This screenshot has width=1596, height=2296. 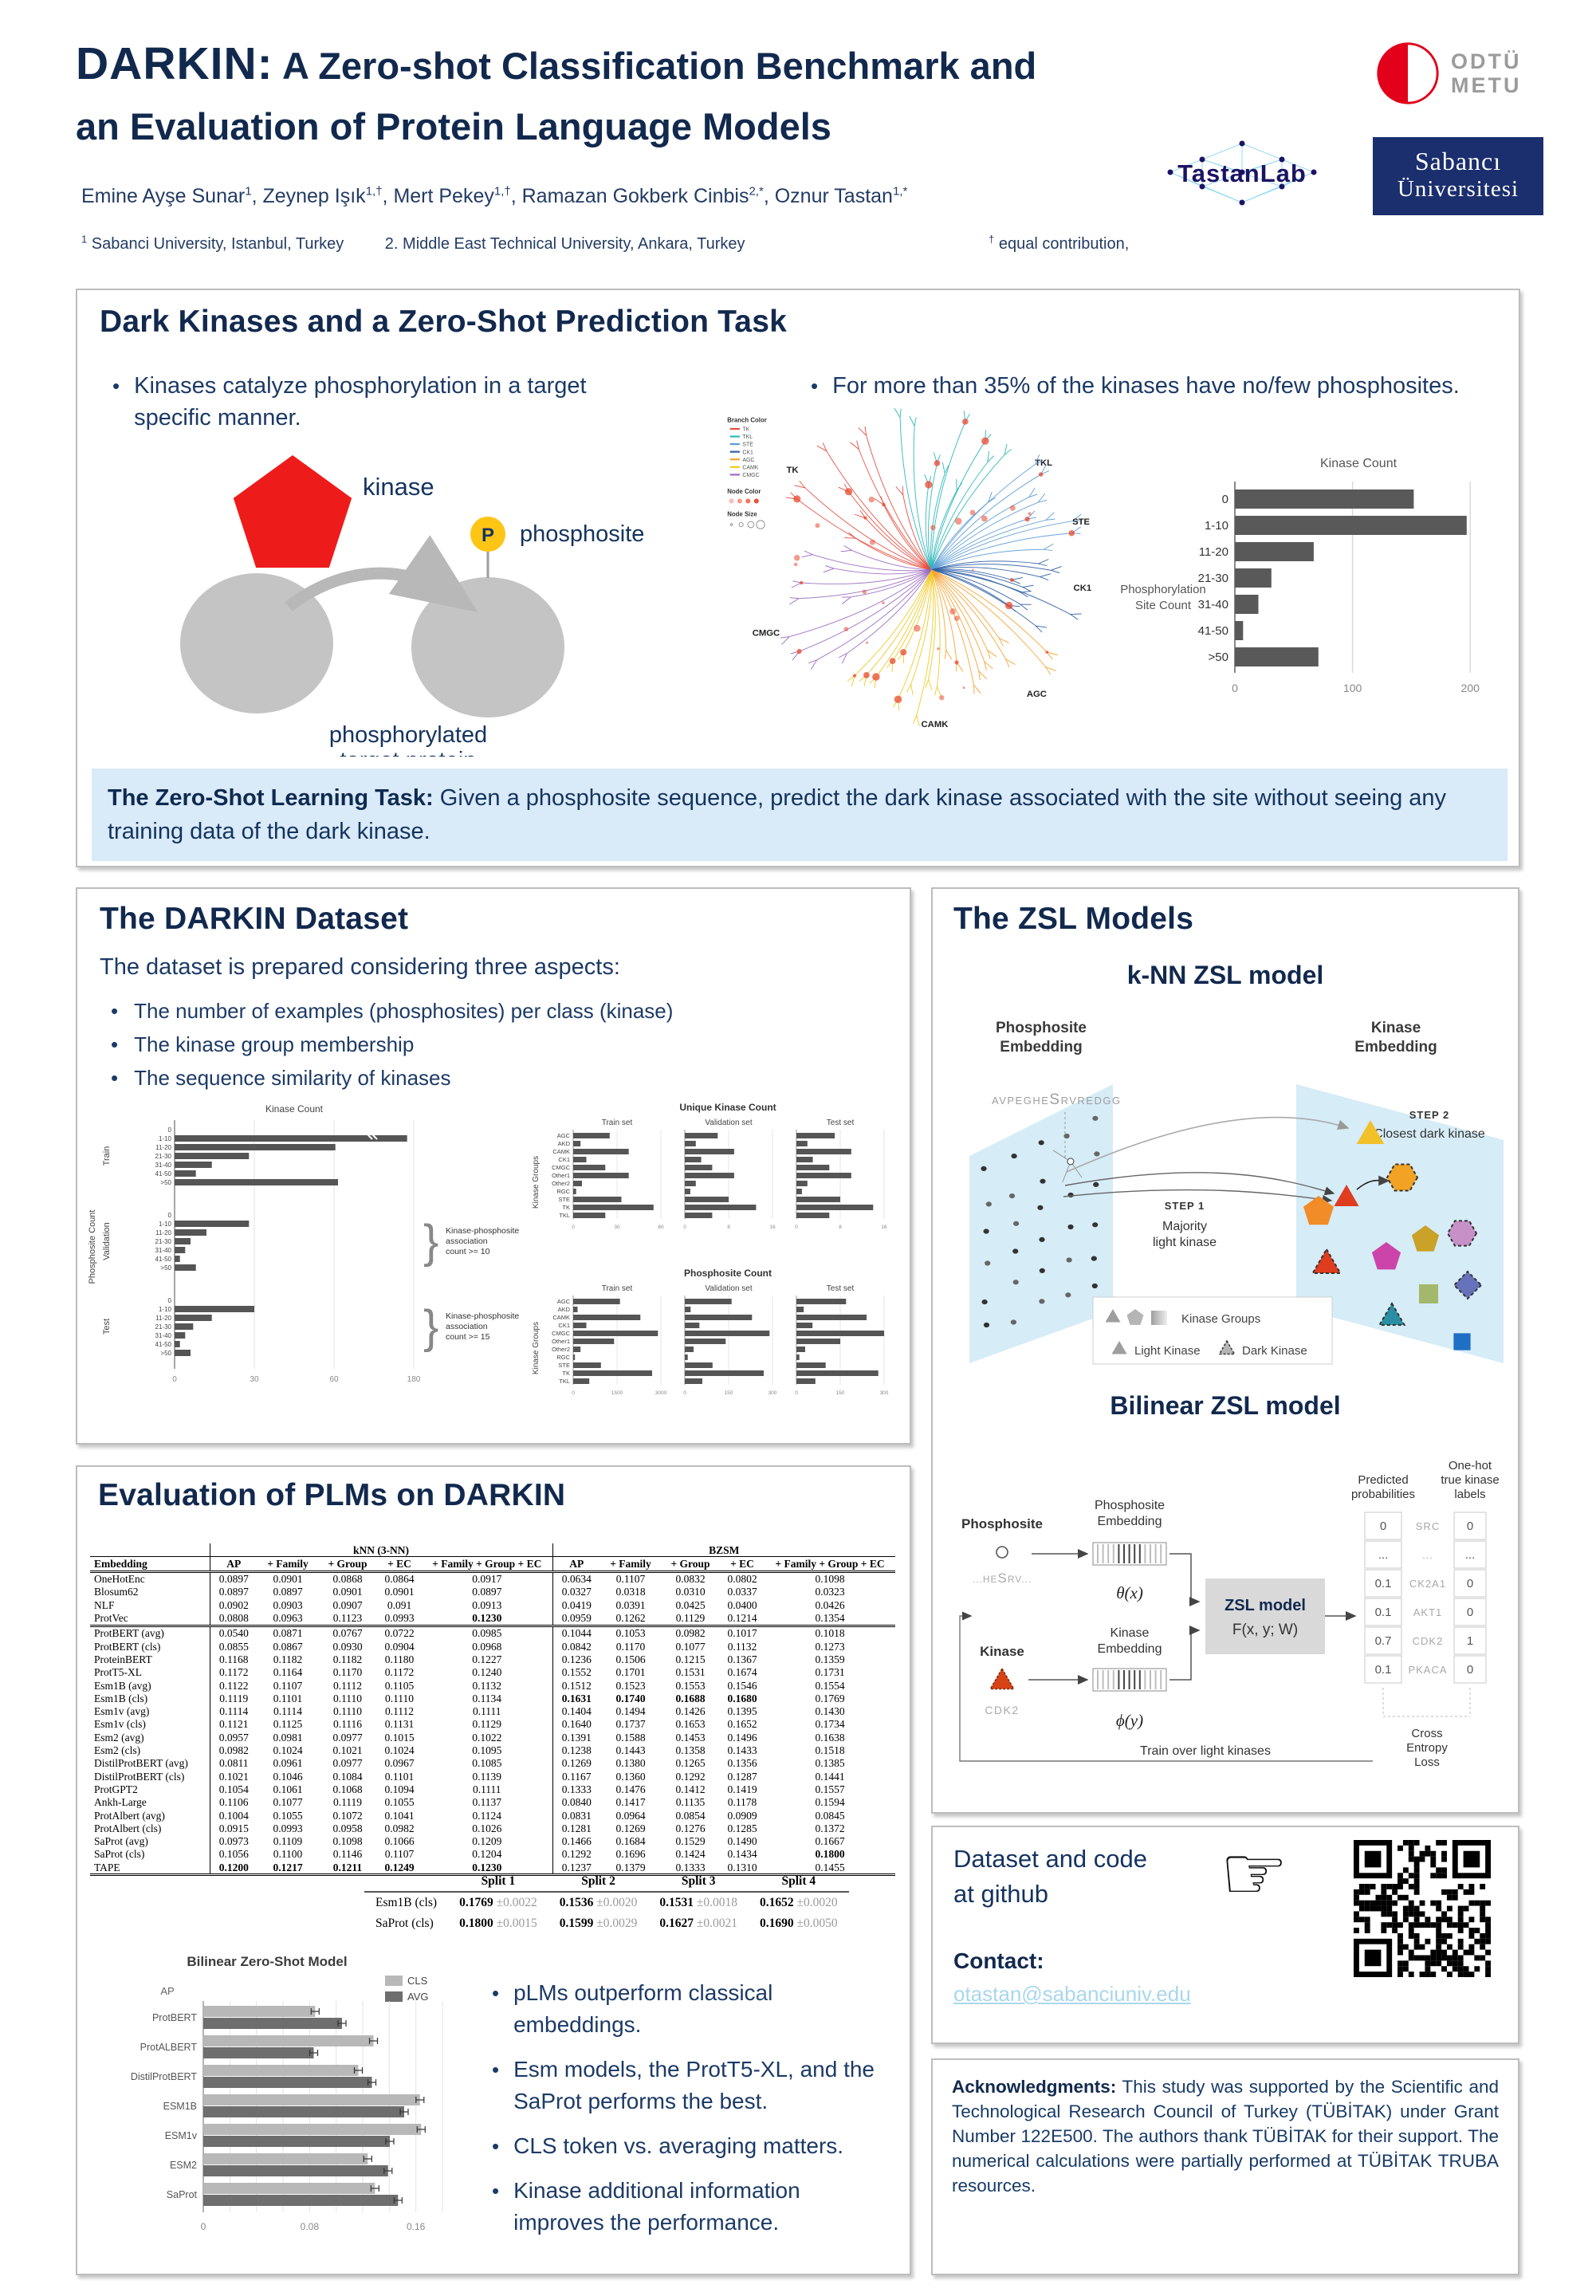 What do you see at coordinates (347, 1737) in the screenshot?
I see `table-cell: 0.0977` at bounding box center [347, 1737].